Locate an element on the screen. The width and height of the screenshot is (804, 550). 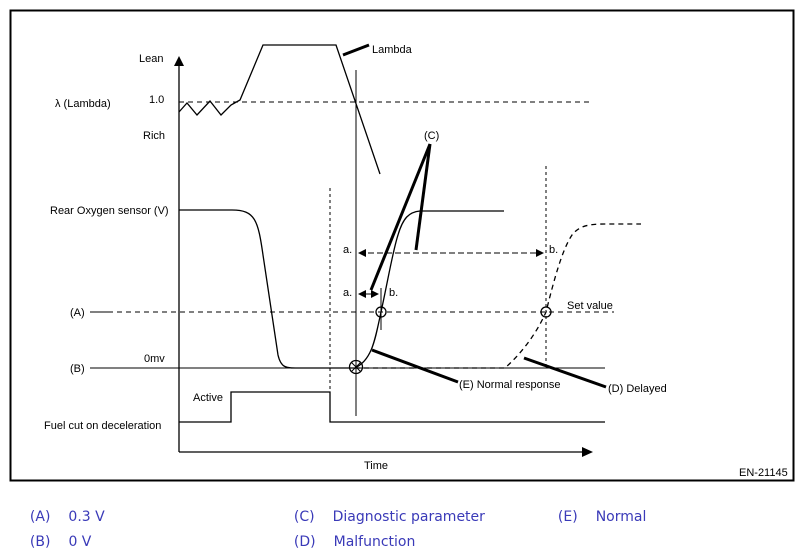
legend-c-value: Diagnostic parameter is located at coordinates (408, 517).